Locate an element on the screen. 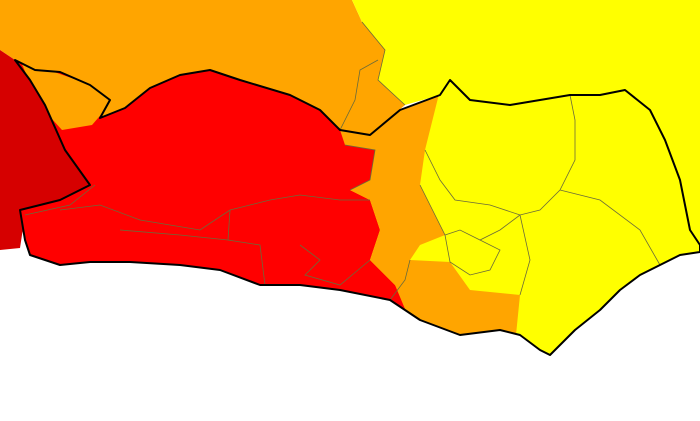 The width and height of the screenshot is (700, 421). district-orange-northwest is located at coordinates (66, 95).